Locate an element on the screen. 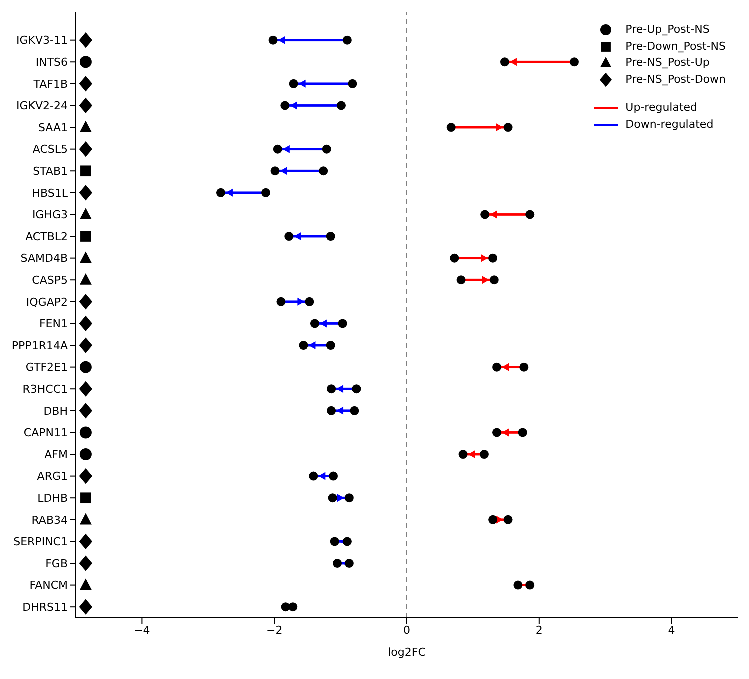  y-tick-label: FGB is located at coordinates (57, 563).